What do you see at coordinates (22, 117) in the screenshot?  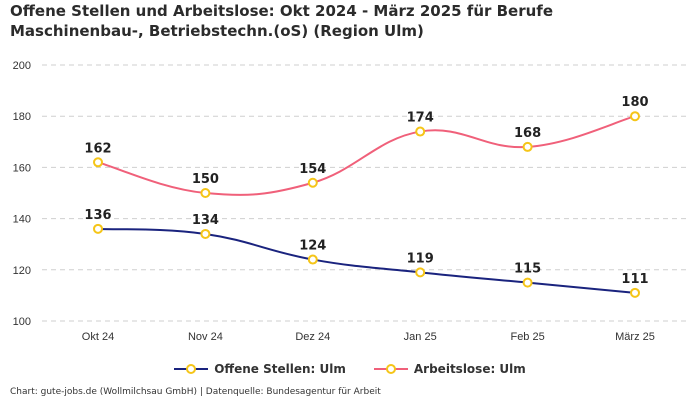 I see `y-tick-label: 180` at bounding box center [22, 117].